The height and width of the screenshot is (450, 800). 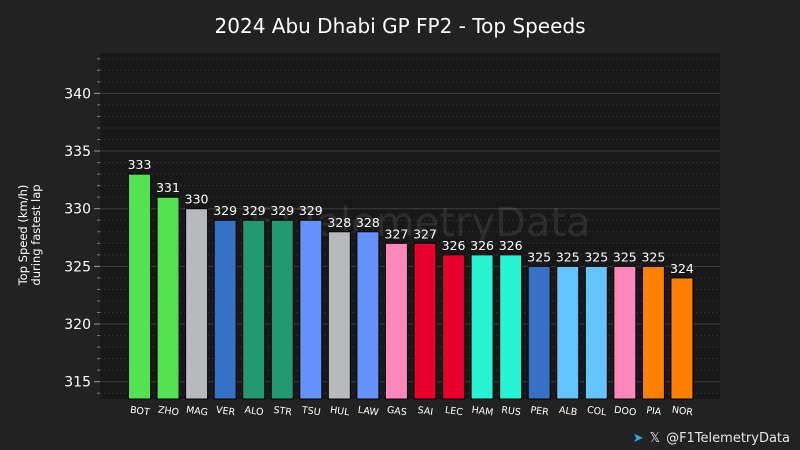 What do you see at coordinates (168, 412) in the screenshot?
I see `x-tick-label: ZHO` at bounding box center [168, 412].